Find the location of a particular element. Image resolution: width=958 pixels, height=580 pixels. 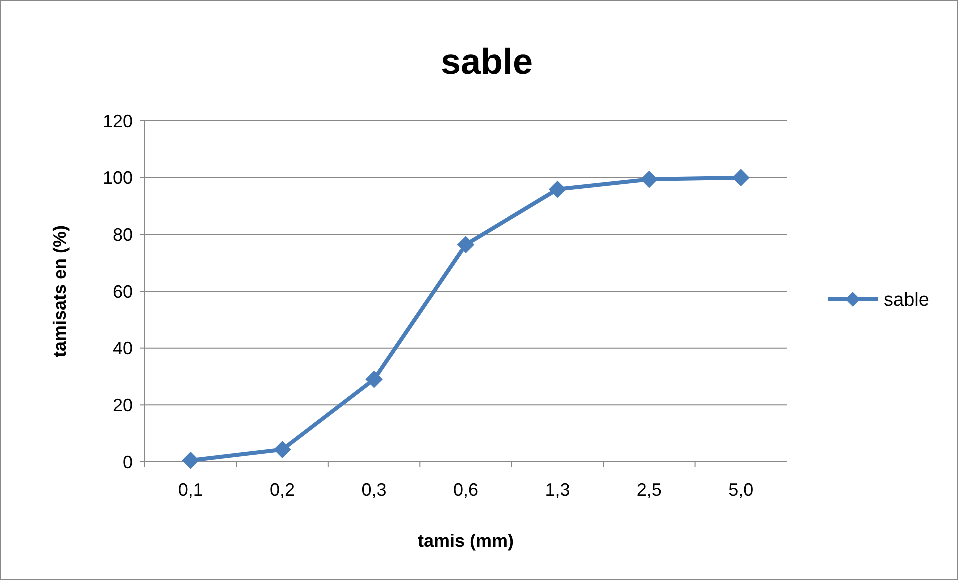

x-tick-label: 0,2 is located at coordinates (283, 490).